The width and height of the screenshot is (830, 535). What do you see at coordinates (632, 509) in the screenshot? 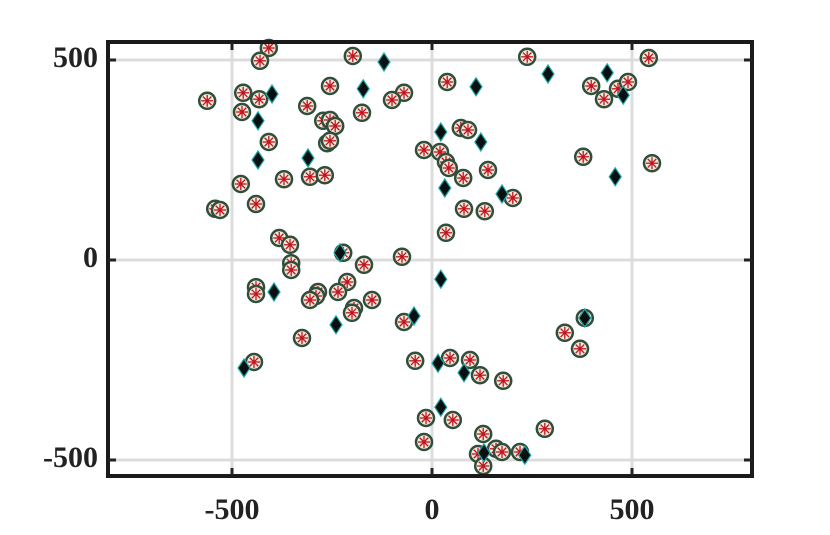
I see `x-tick-label: 500` at bounding box center [632, 509].